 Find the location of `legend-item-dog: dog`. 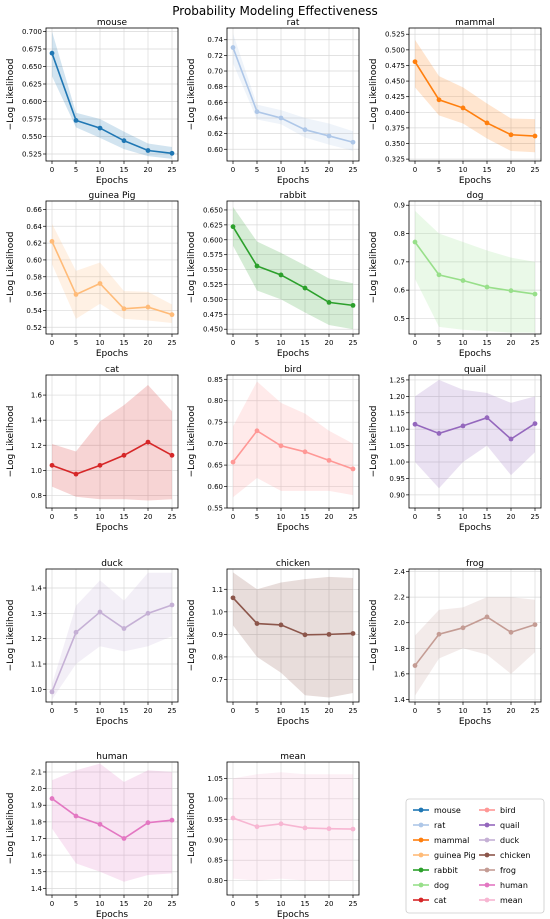

legend-item-dog: dog is located at coordinates (431, 885).